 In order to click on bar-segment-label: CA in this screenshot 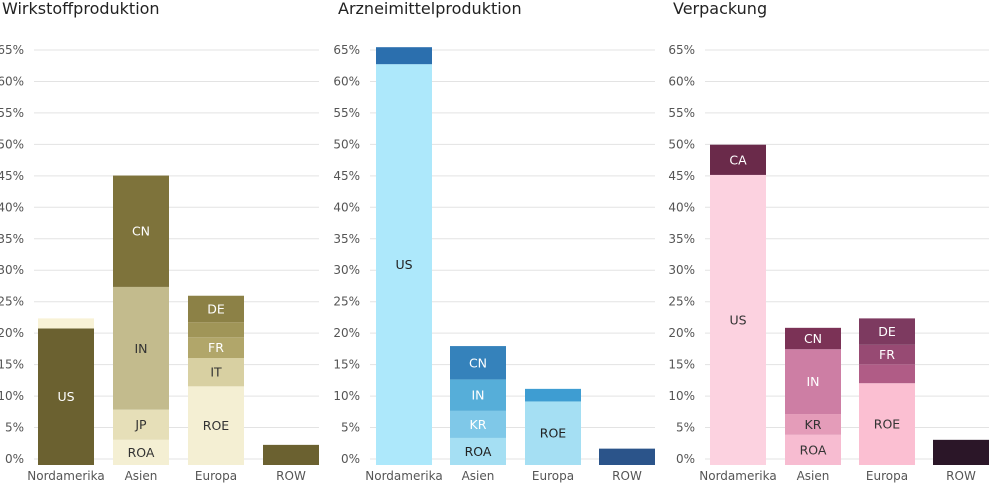, I will do `click(738, 159)`.